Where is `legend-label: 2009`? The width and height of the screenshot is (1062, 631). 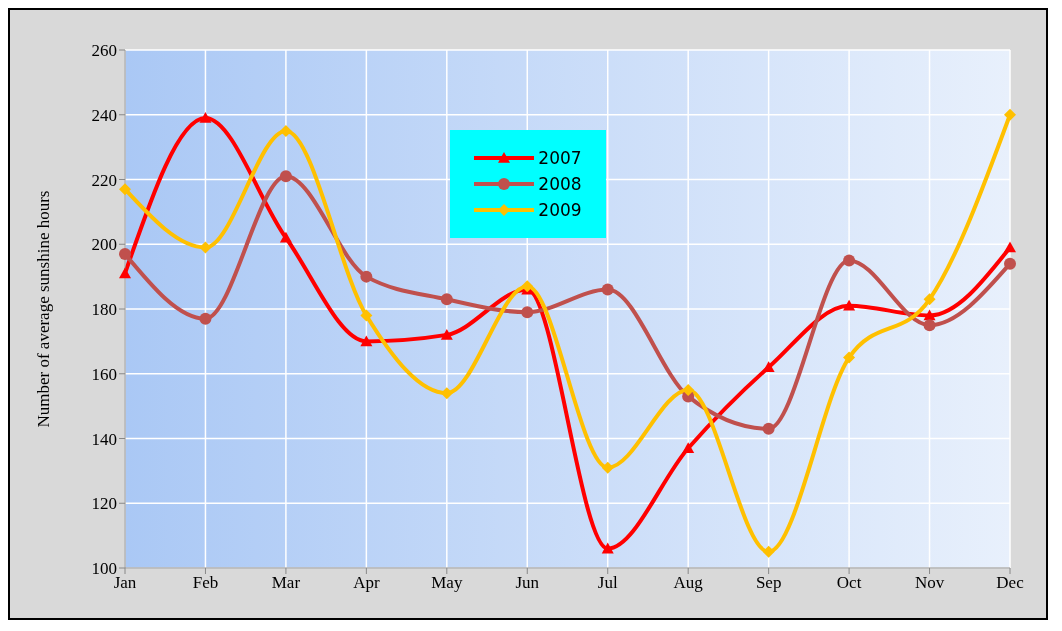
legend-label: 2009 is located at coordinates (560, 210).